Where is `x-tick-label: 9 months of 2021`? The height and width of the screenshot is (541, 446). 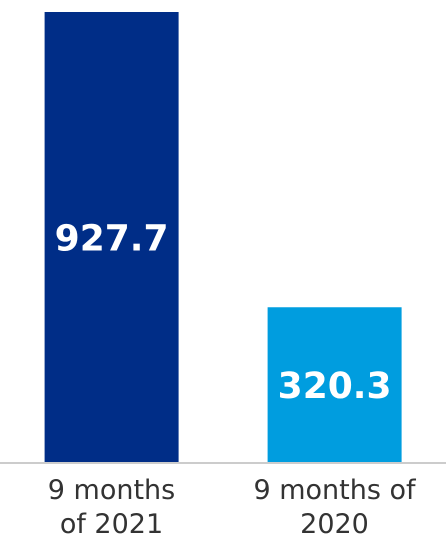
x-tick-label: 9 months of 2021 is located at coordinates (112, 507).